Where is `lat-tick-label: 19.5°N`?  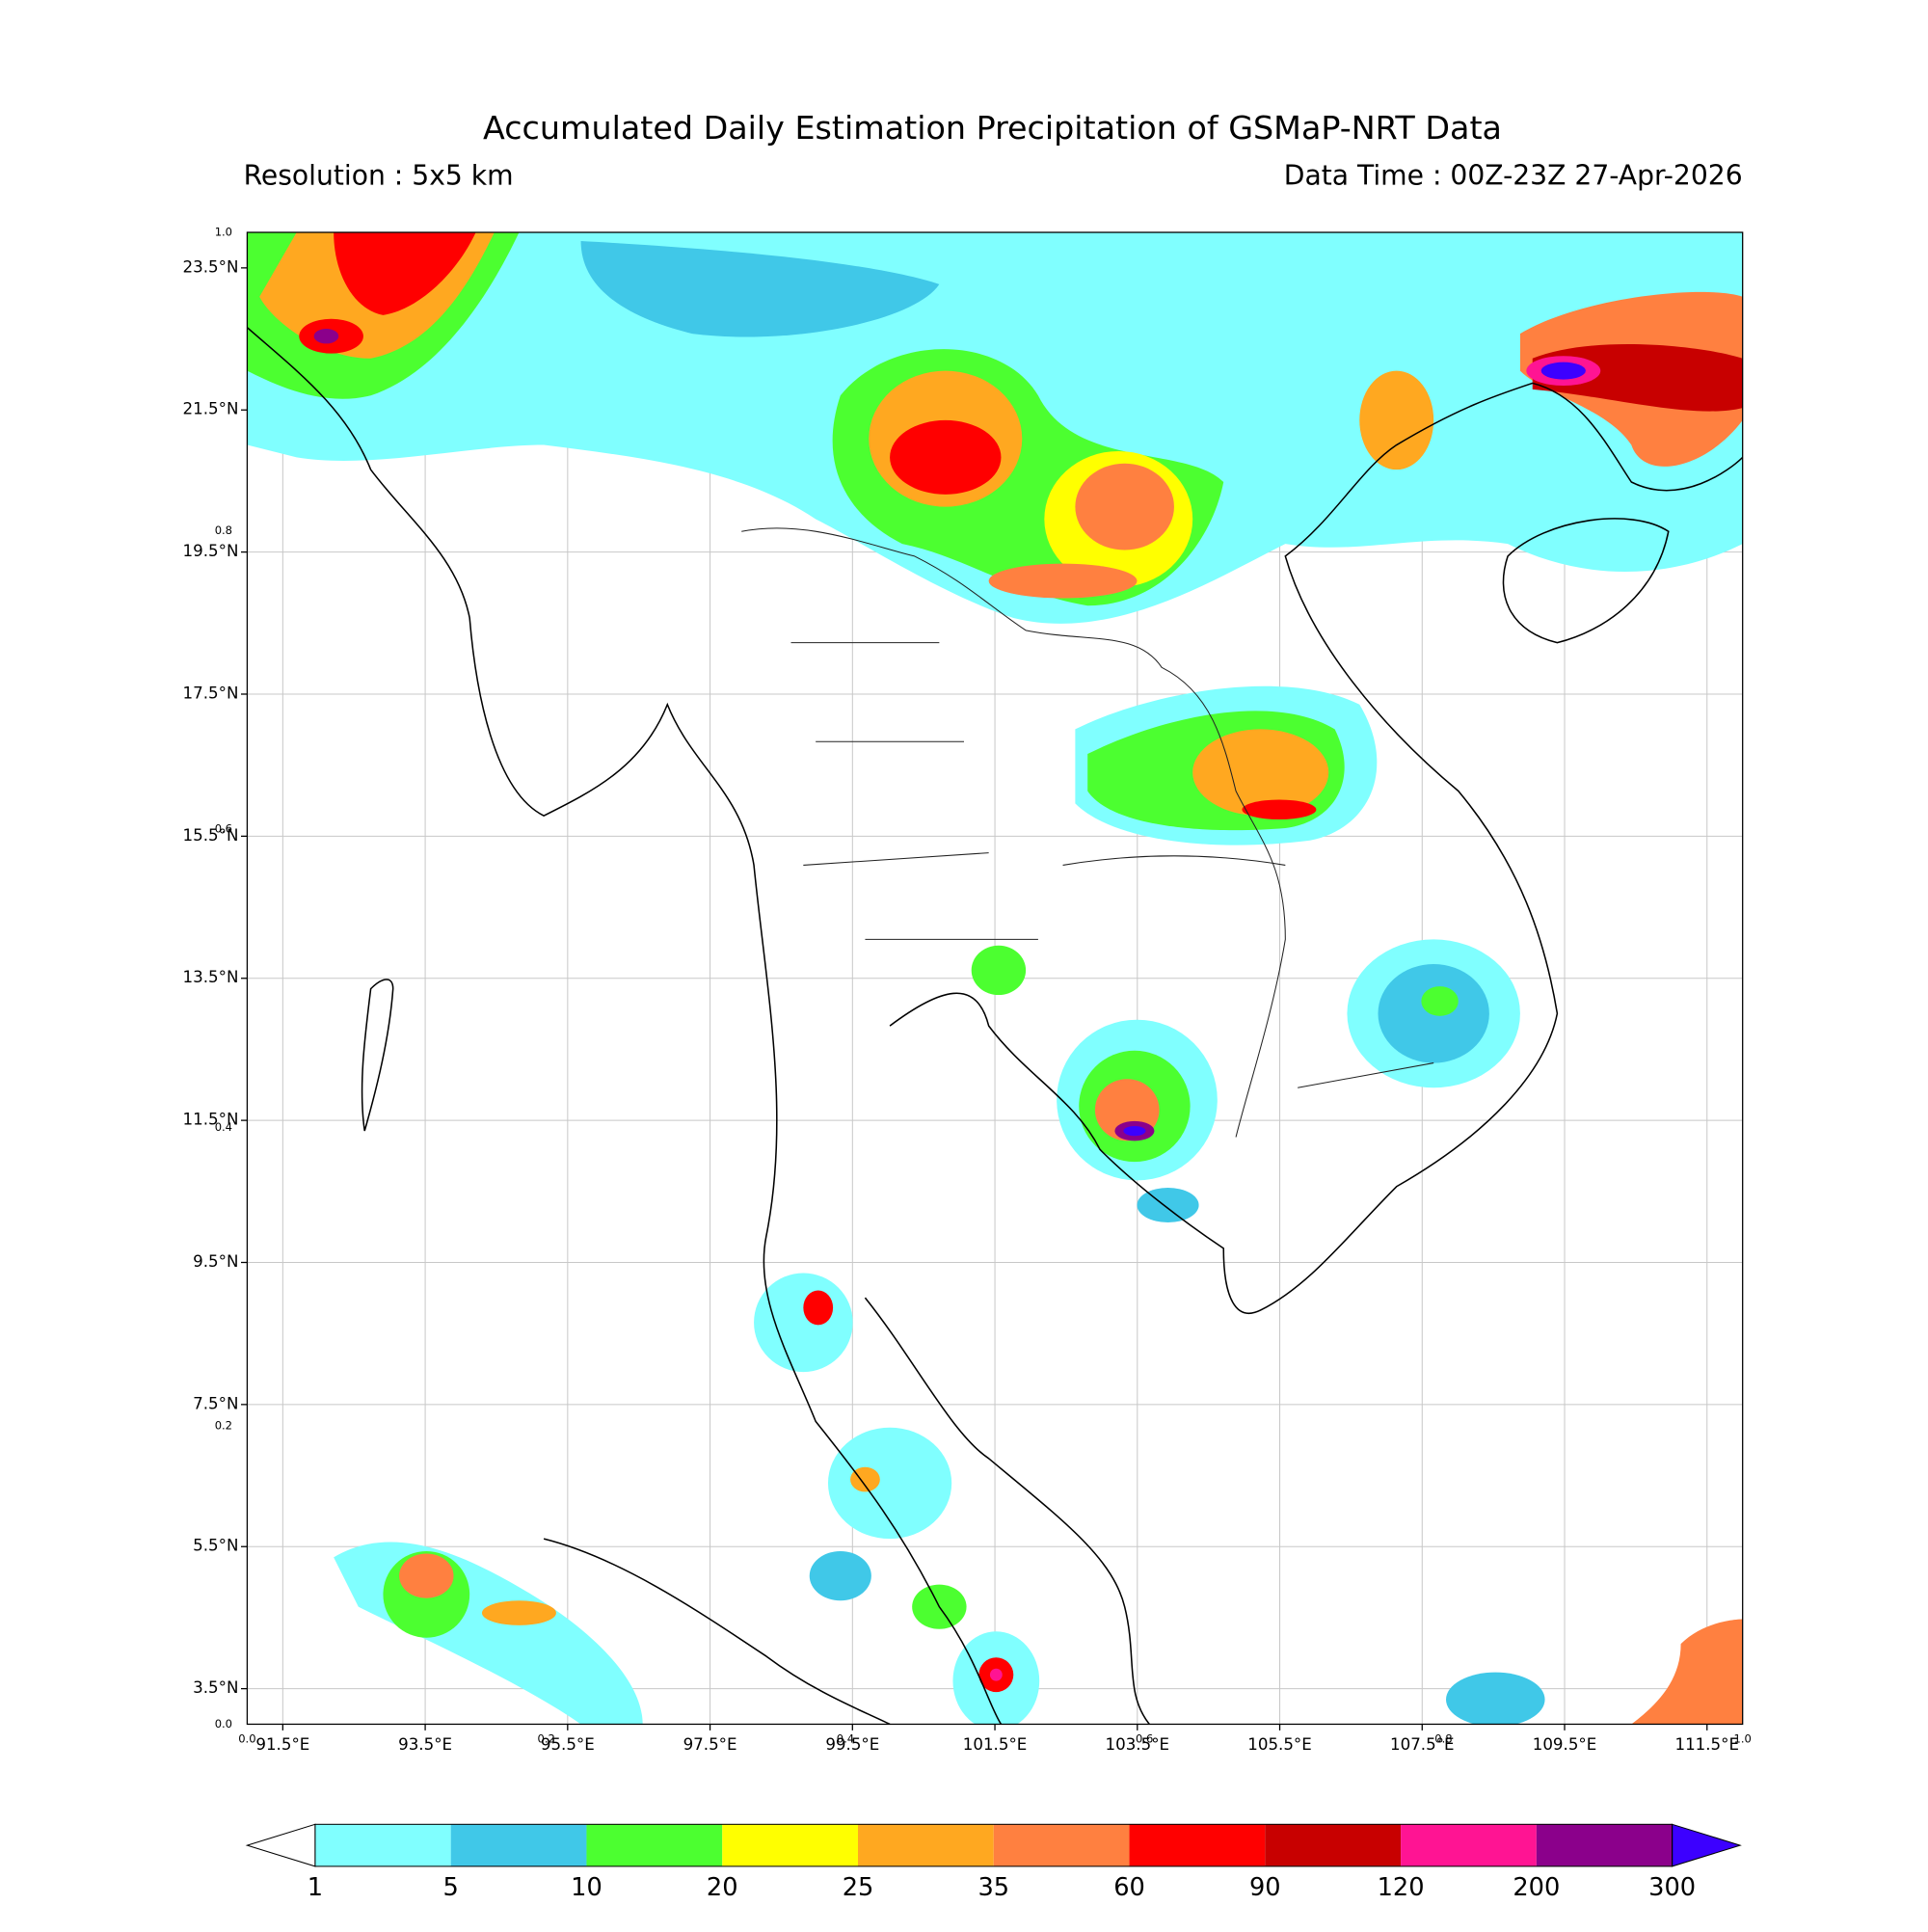 lat-tick-label: 19.5°N is located at coordinates (211, 551).